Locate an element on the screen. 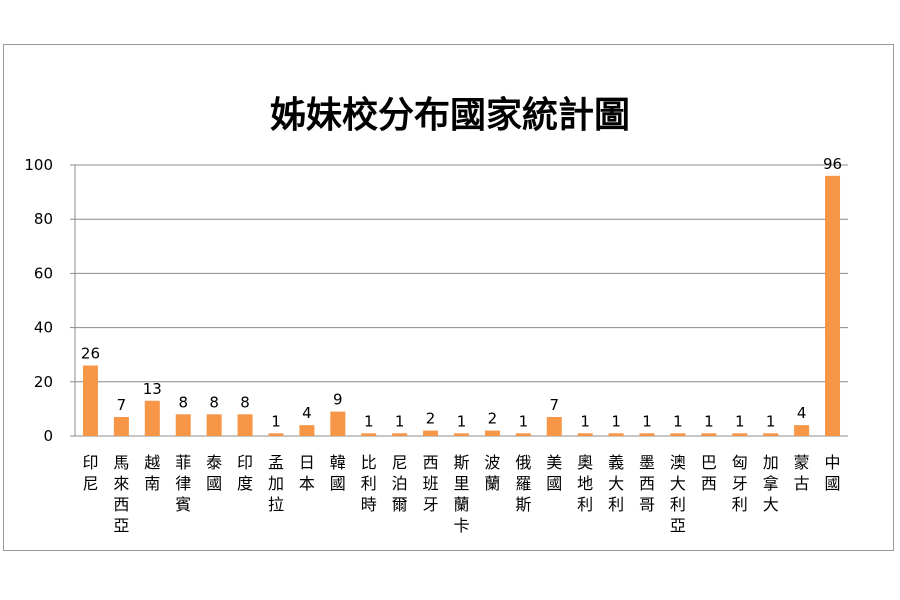  x-tick-label: 蒙古 is located at coordinates (802, 473).